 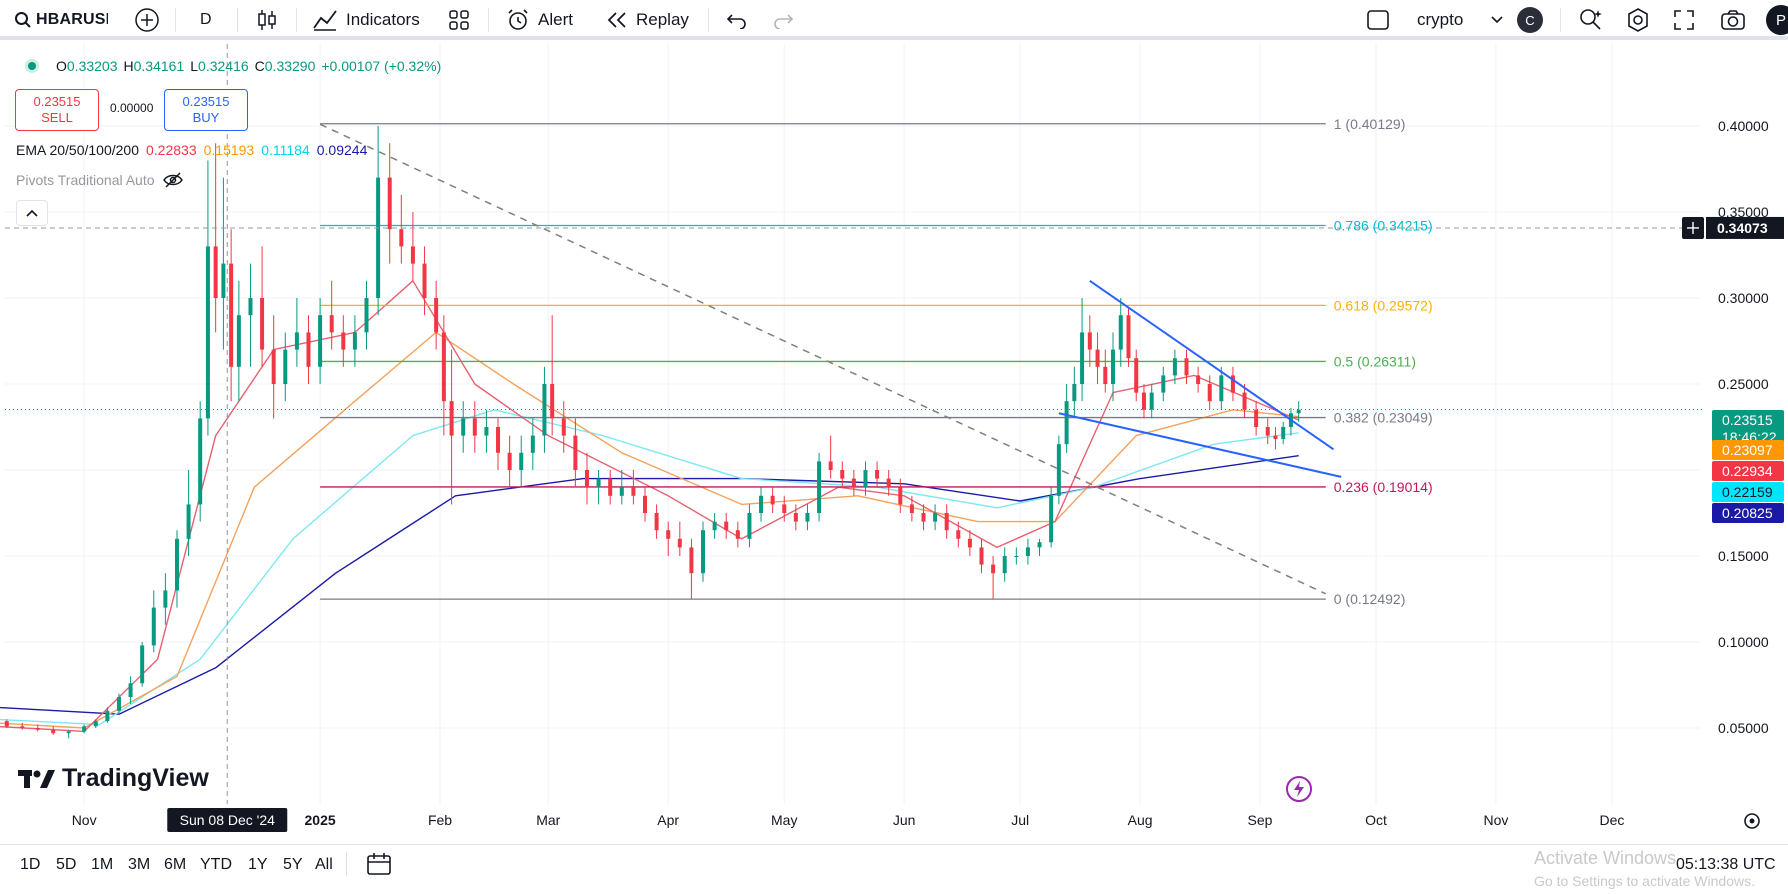 I want to click on range-button-ytd: YTD, so click(x=216, y=864).